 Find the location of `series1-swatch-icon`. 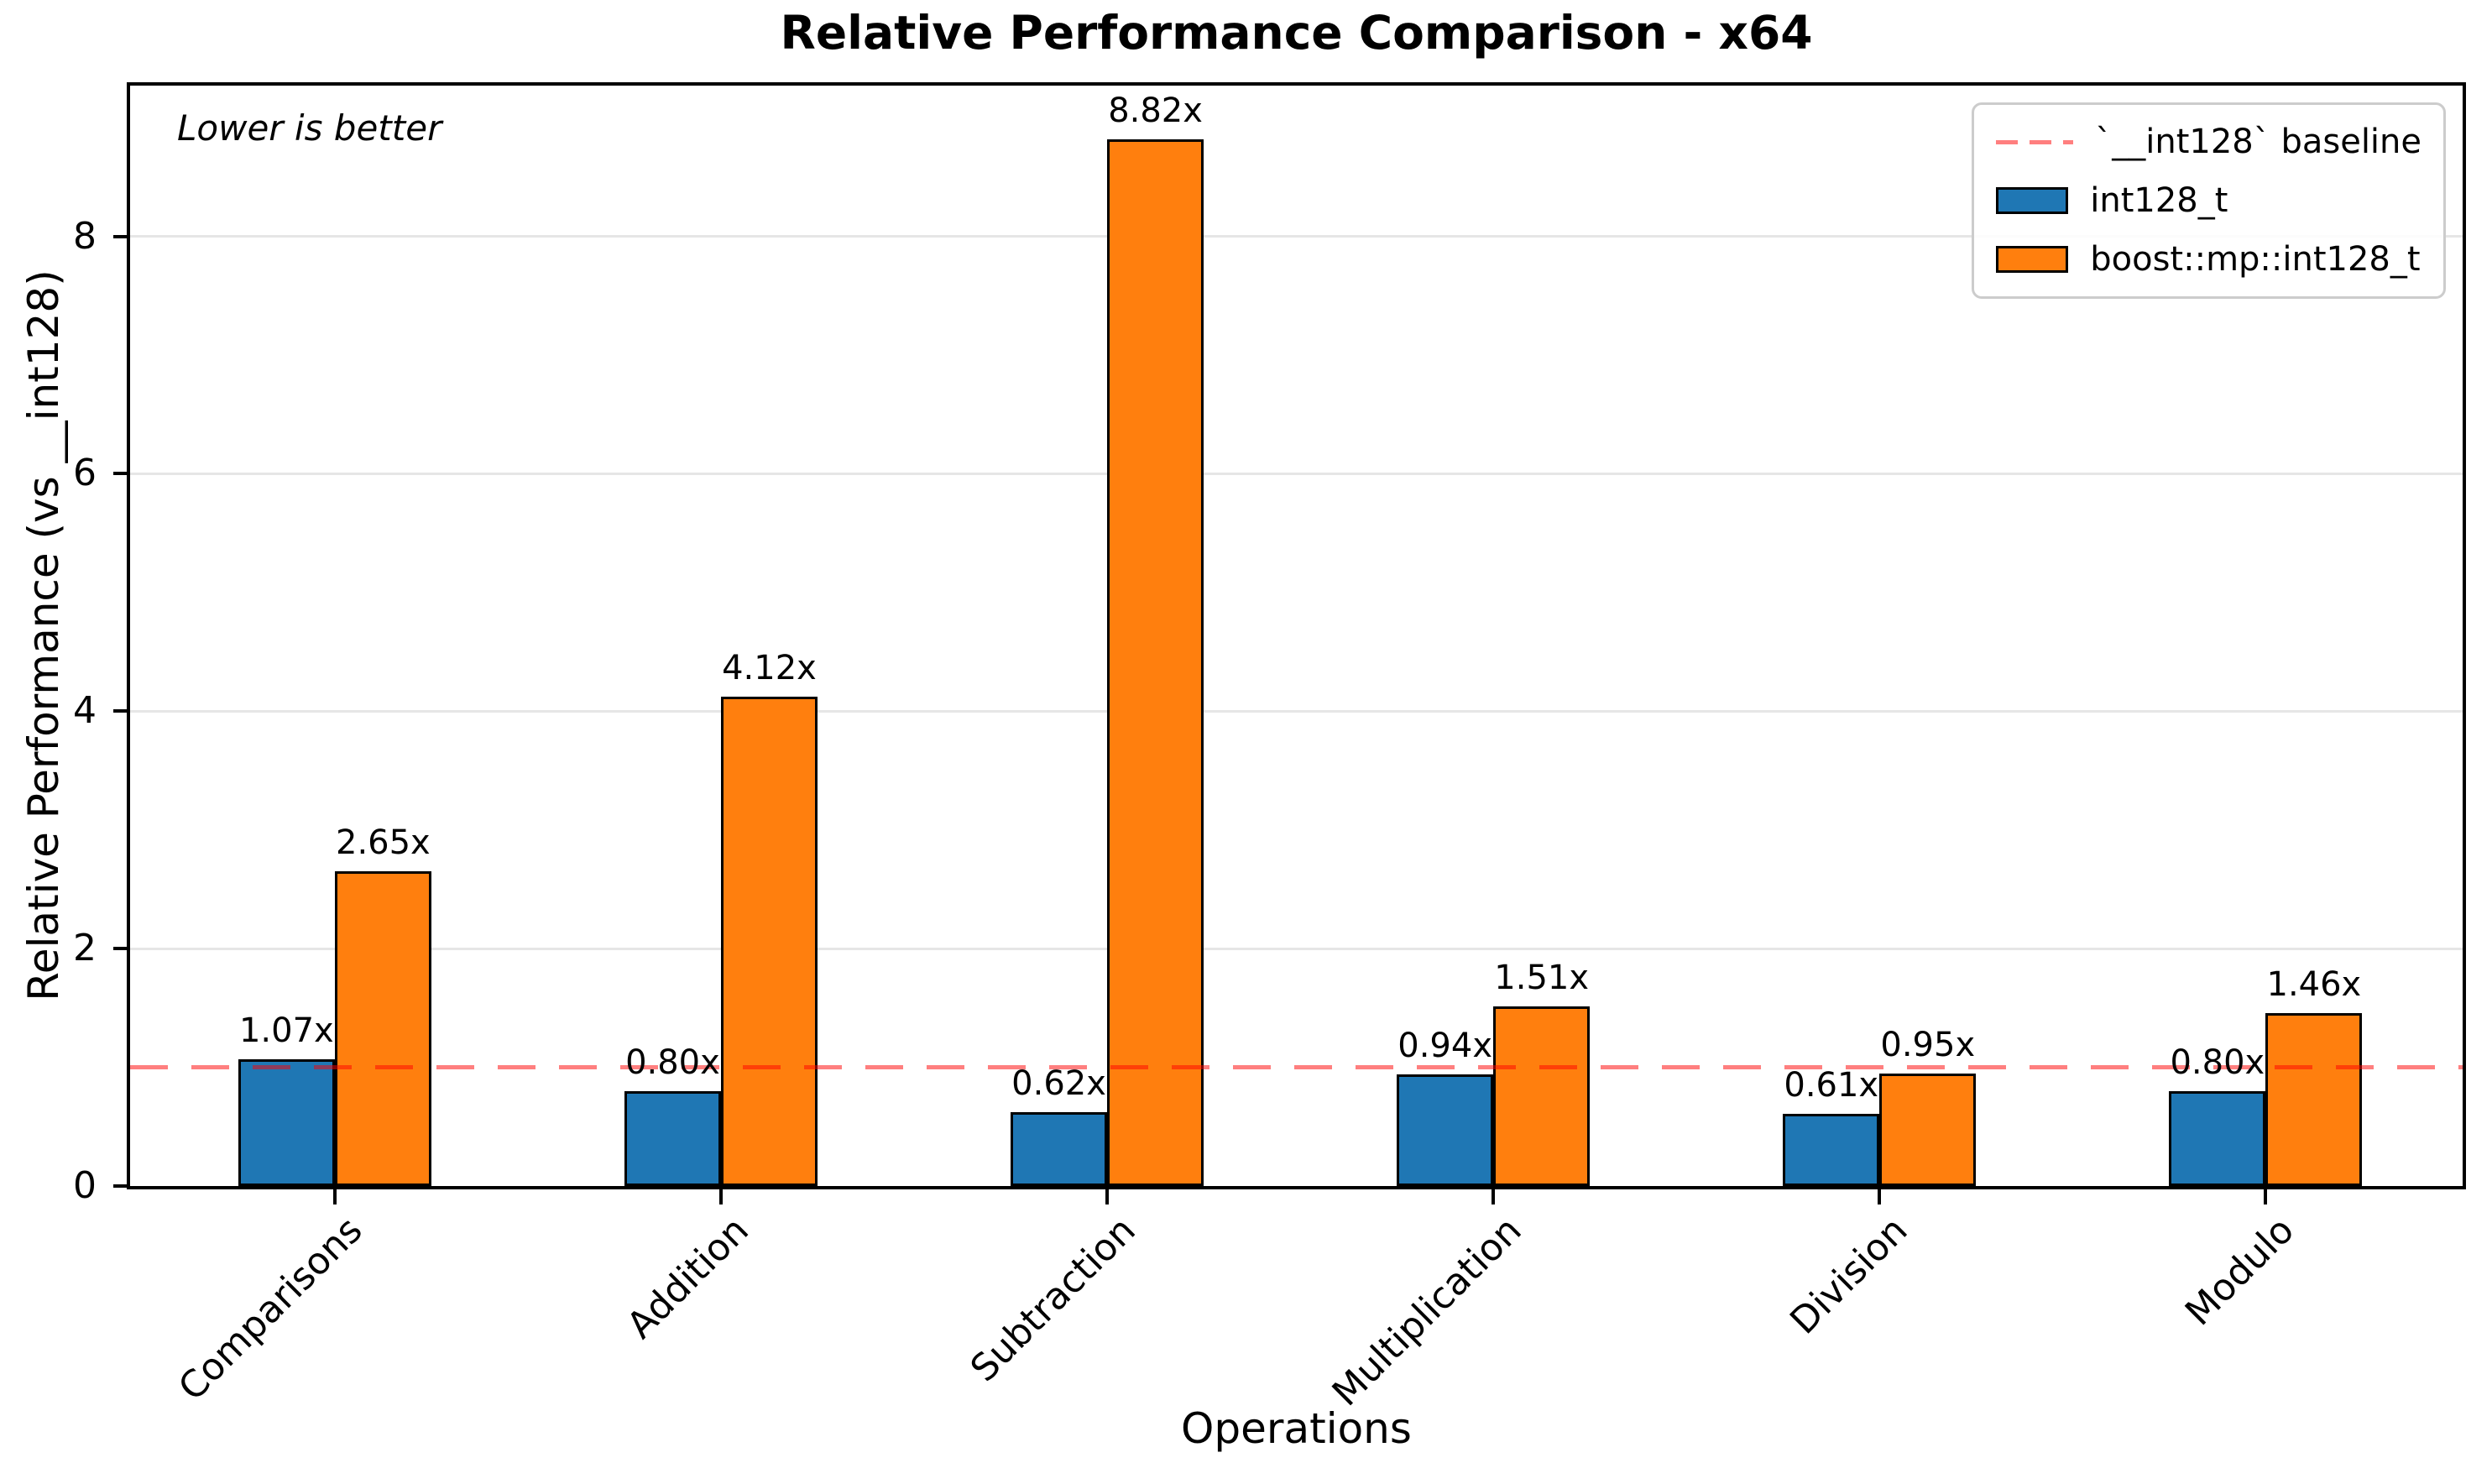

series1-swatch-icon is located at coordinates (2032, 200).